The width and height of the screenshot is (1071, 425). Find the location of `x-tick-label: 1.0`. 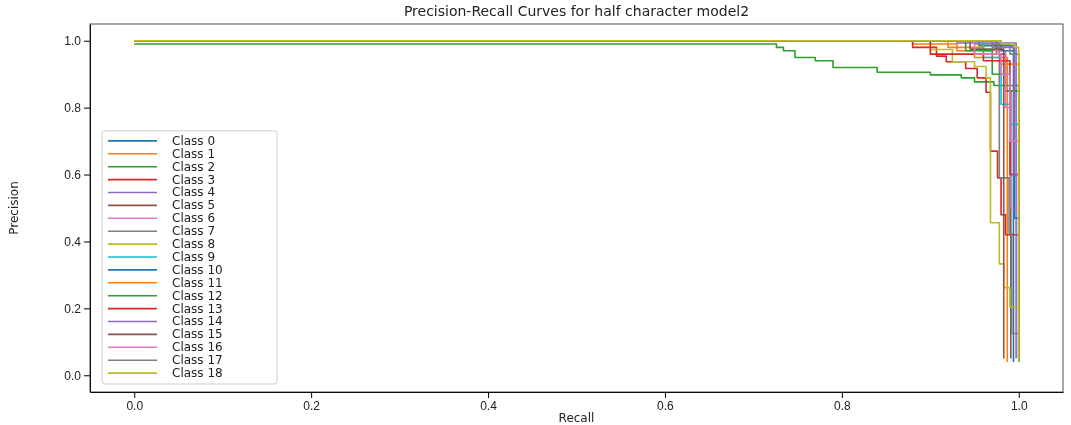

x-tick-label: 1.0 is located at coordinates (1019, 405).